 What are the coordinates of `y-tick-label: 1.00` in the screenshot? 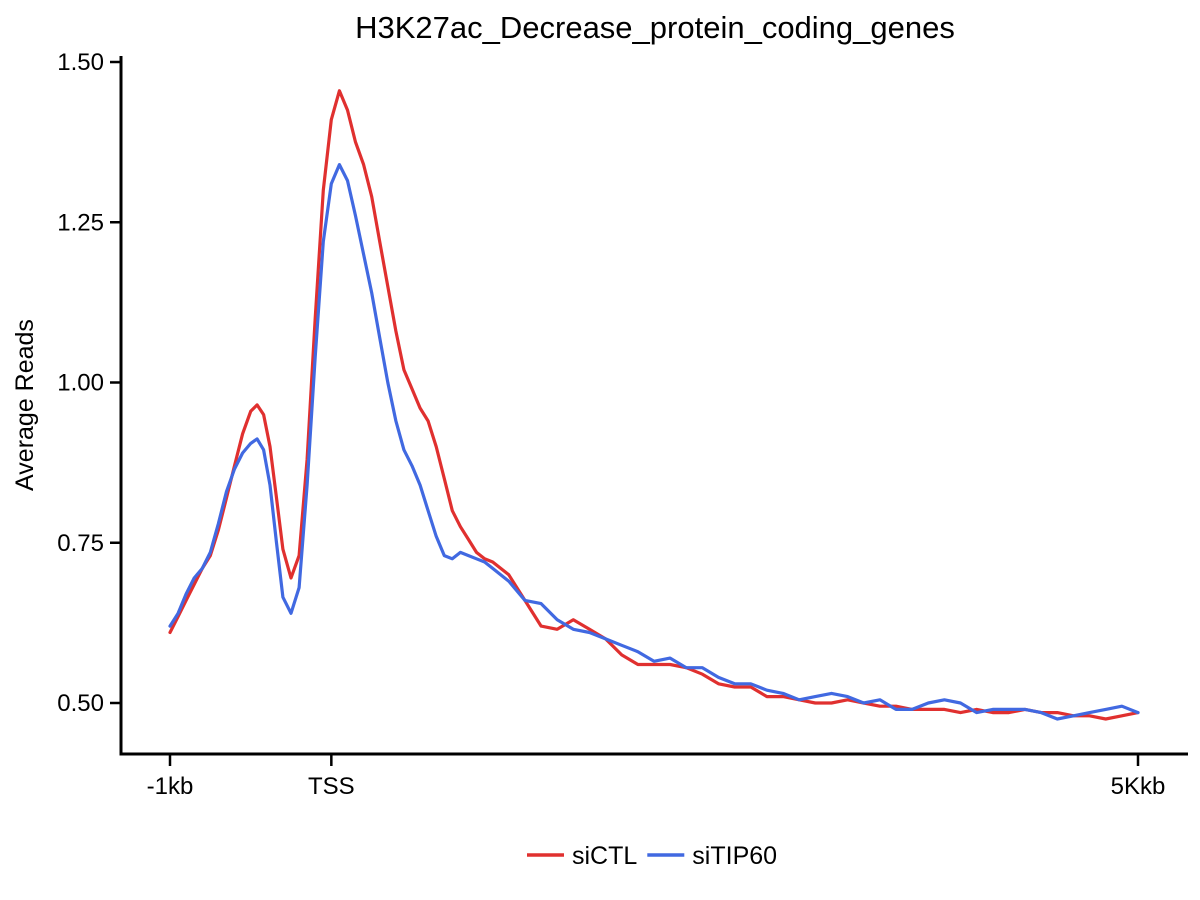 It's located at (80, 383).